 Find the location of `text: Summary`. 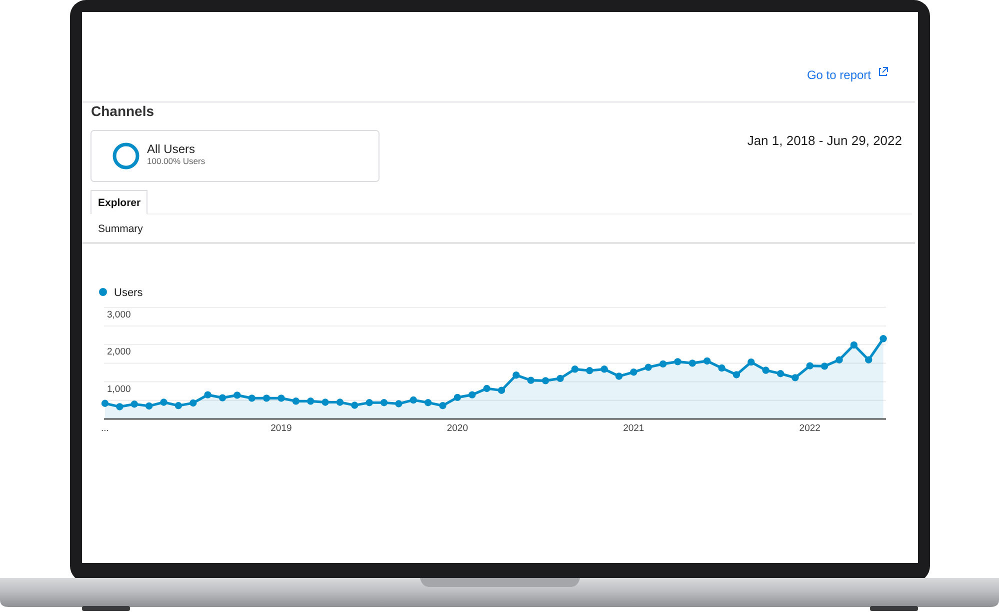

text: Summary is located at coordinates (121, 229).